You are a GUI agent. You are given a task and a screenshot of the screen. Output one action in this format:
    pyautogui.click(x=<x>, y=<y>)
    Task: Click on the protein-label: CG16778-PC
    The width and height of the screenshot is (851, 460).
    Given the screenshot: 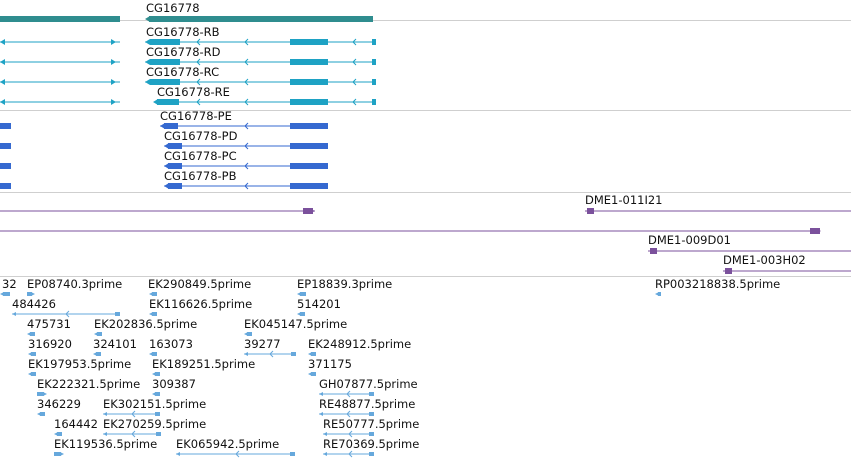 What is the action you would take?
    pyautogui.click(x=200, y=156)
    